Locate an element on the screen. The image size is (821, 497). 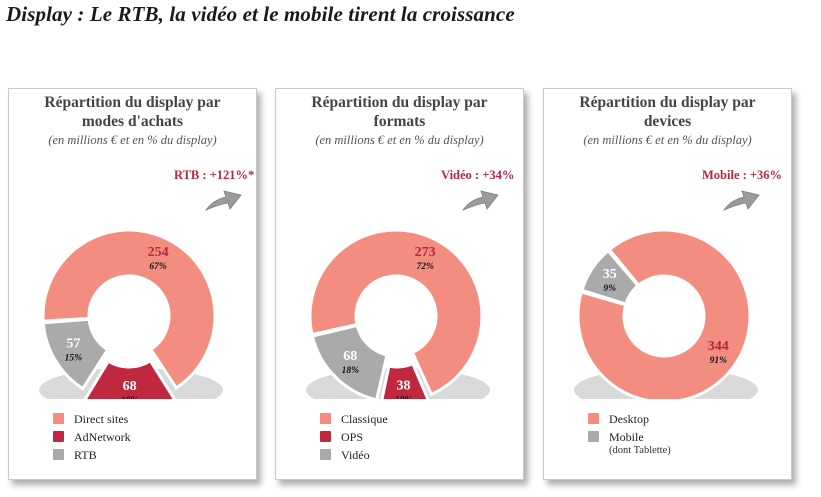
donut-chart: 273 72% 38 10% 68 18% is located at coordinates (398, 313).